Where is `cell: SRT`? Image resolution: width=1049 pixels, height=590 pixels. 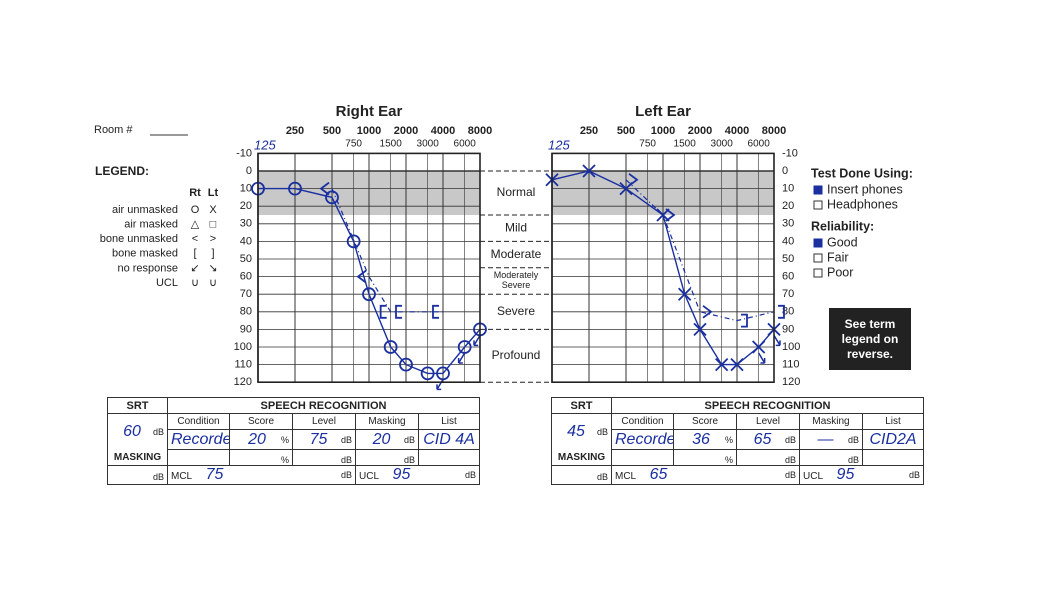
cell: SRT is located at coordinates (137, 405).